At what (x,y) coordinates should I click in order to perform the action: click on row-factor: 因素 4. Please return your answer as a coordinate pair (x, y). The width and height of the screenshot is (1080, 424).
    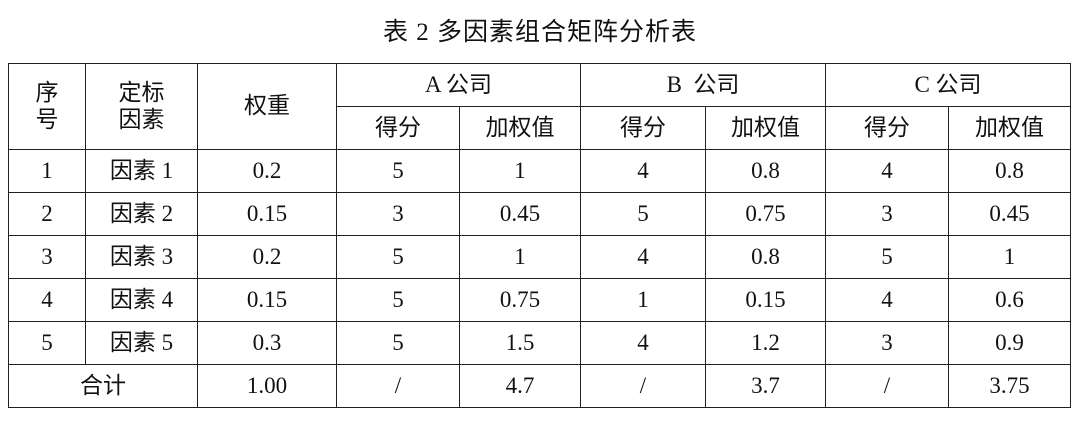
    Looking at the image, I should click on (141, 300).